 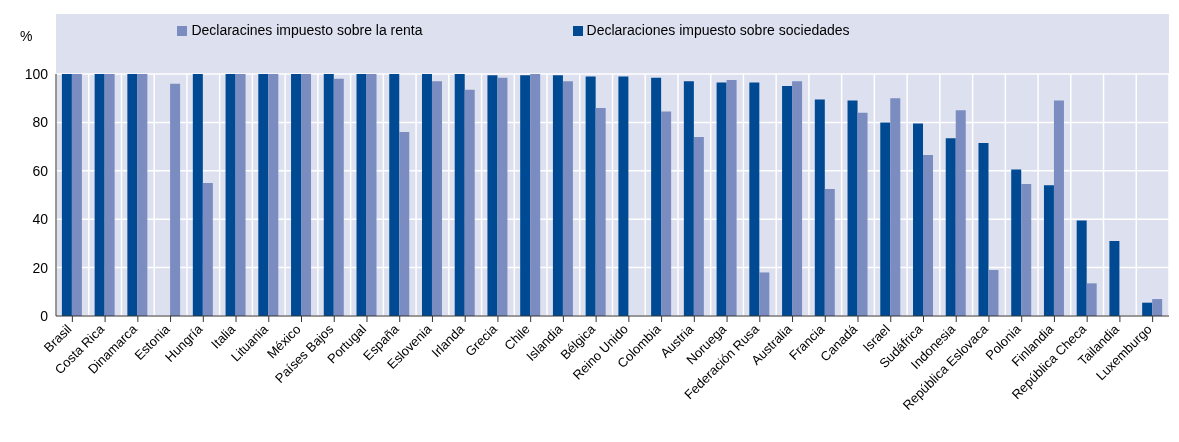 What do you see at coordinates (26, 36) in the screenshot?
I see `y-axis-title: %` at bounding box center [26, 36].